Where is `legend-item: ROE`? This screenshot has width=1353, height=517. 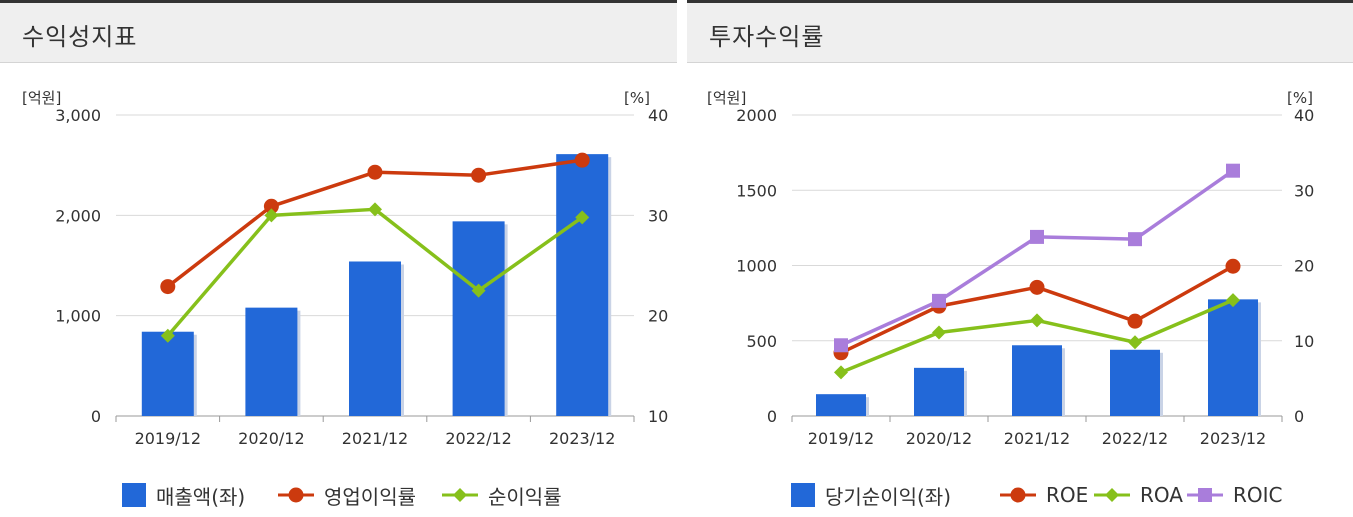
legend-item: ROE is located at coordinates (1044, 495).